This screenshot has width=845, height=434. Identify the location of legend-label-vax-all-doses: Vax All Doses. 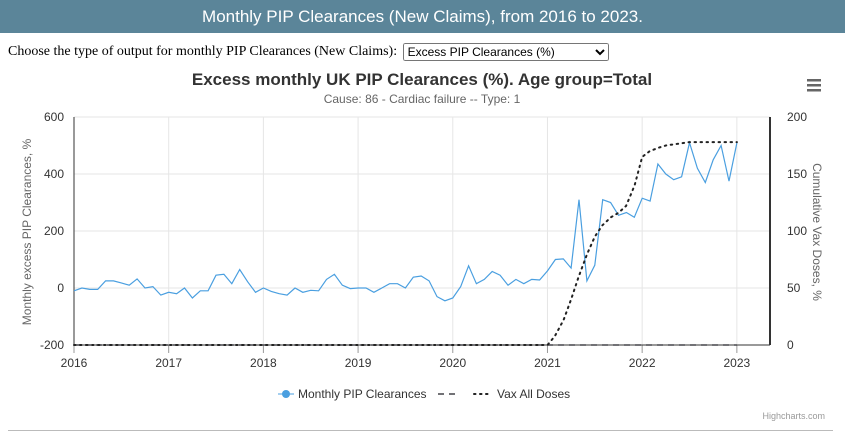
(533, 394).